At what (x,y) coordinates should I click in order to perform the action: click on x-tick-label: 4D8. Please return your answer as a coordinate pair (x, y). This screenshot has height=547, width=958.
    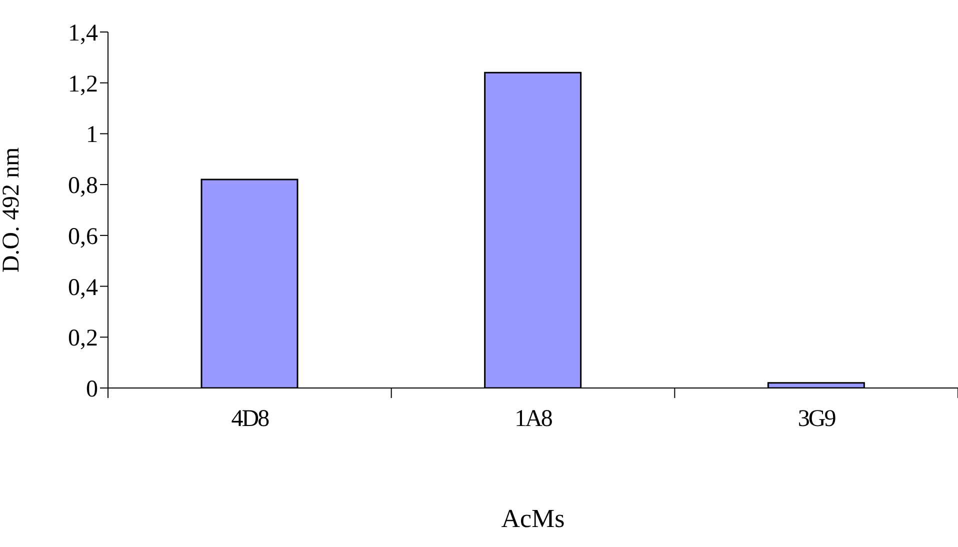
    Looking at the image, I should click on (250, 419).